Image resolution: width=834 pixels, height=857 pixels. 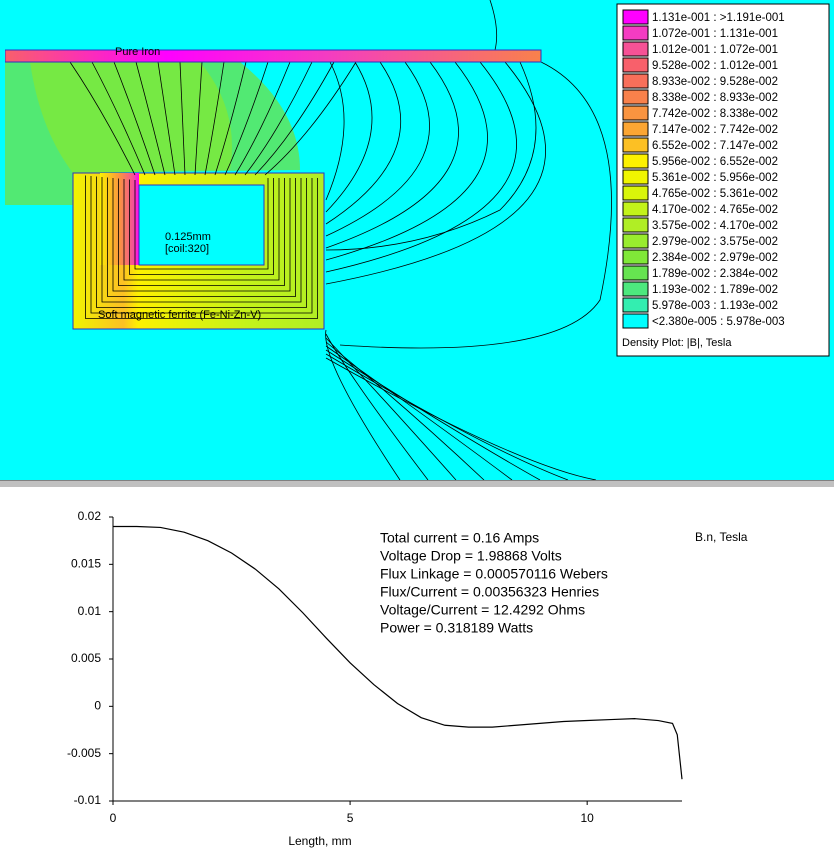 I want to click on iron-plate, so click(x=273, y=56).